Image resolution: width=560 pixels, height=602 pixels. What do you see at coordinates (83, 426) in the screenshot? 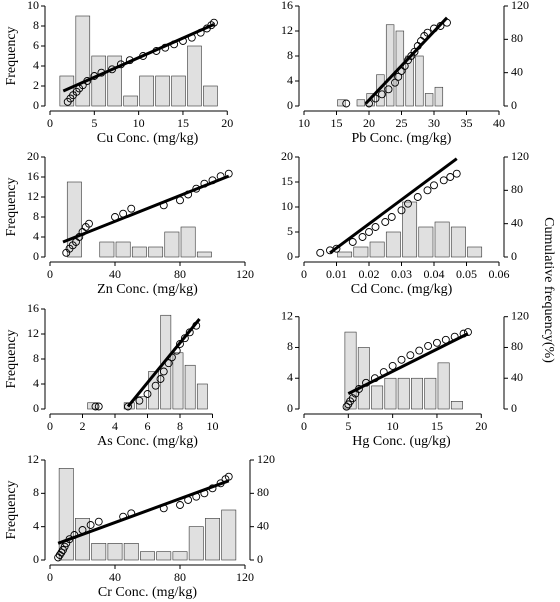
I see `x-tick-label: 2` at bounding box center [83, 426].